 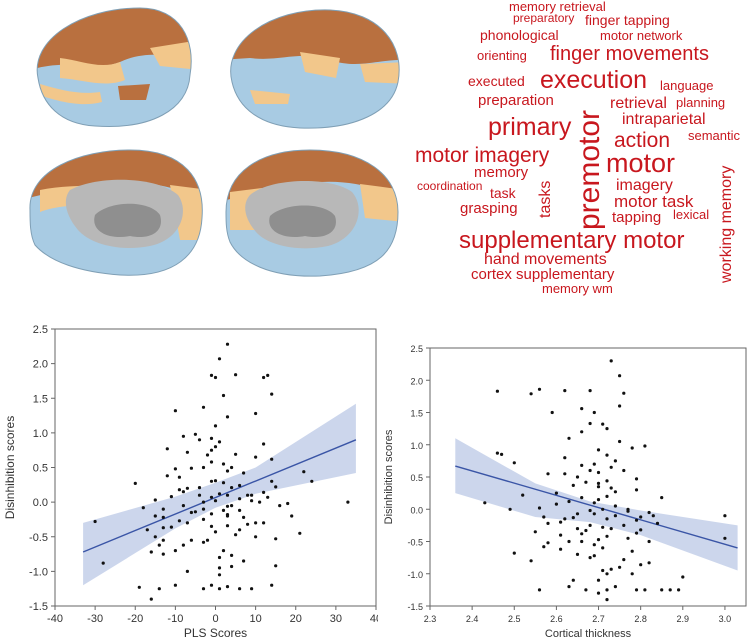 I want to click on x-axis-label: Cortical thickness, so click(x=588, y=634).